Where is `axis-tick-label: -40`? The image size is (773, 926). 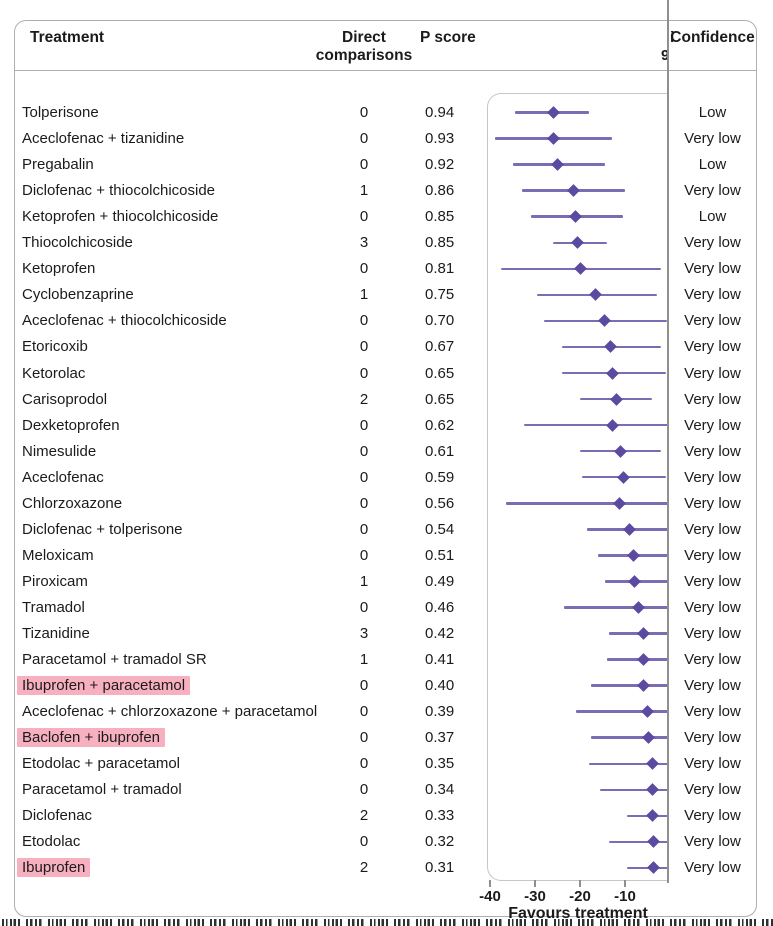 axis-tick-label: -40 is located at coordinates (490, 896).